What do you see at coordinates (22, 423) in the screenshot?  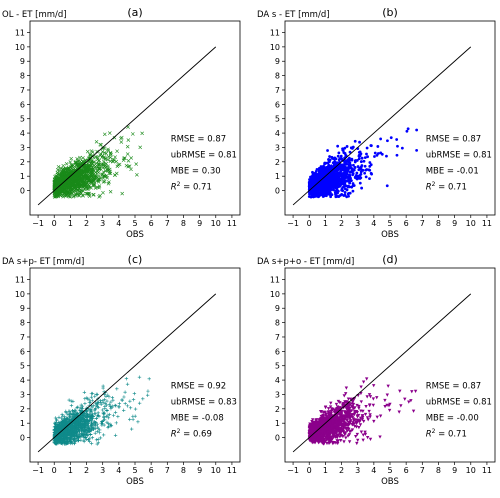 I see `y-tick-label: 1` at bounding box center [22, 423].